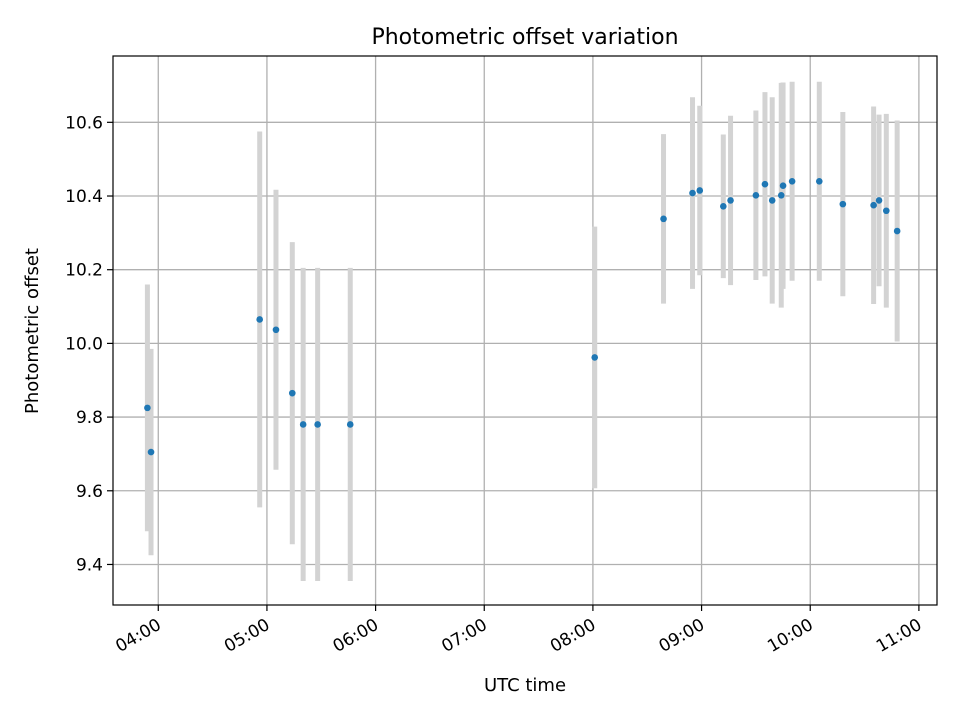  I want to click on x-axis-label: UTC time, so click(525, 685).